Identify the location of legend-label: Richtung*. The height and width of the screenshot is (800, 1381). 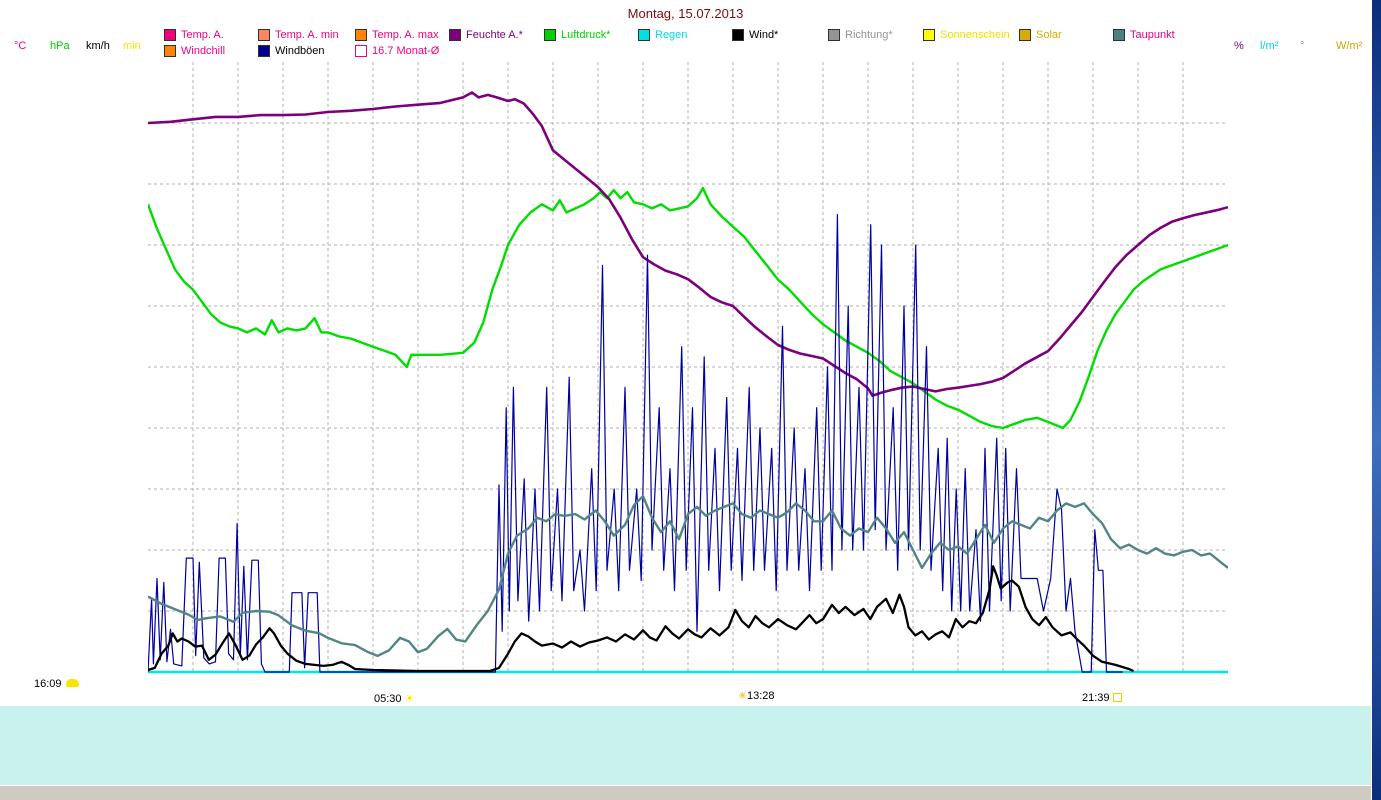
(869, 35).